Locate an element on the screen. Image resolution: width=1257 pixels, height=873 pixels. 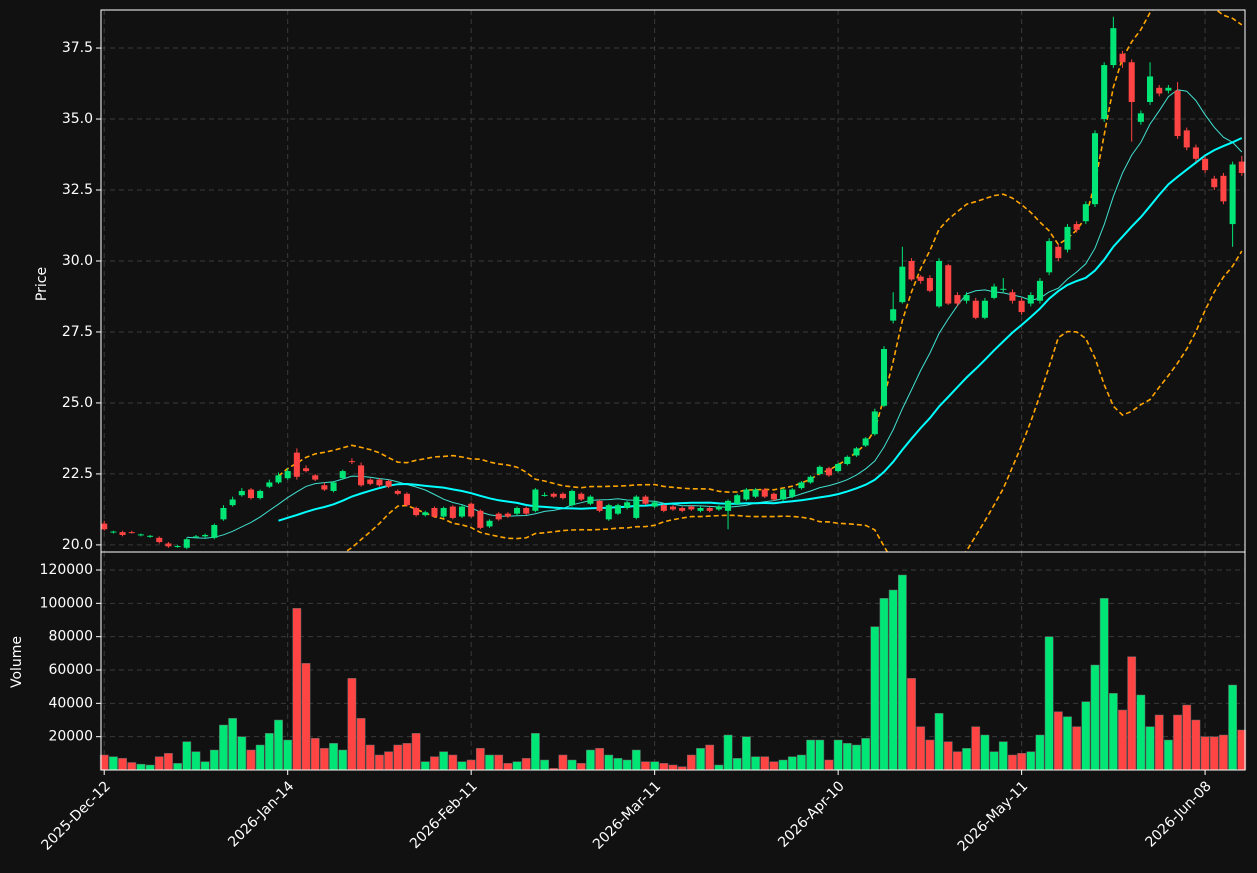
y-tick-label: 120000 is located at coordinates (66, 570).